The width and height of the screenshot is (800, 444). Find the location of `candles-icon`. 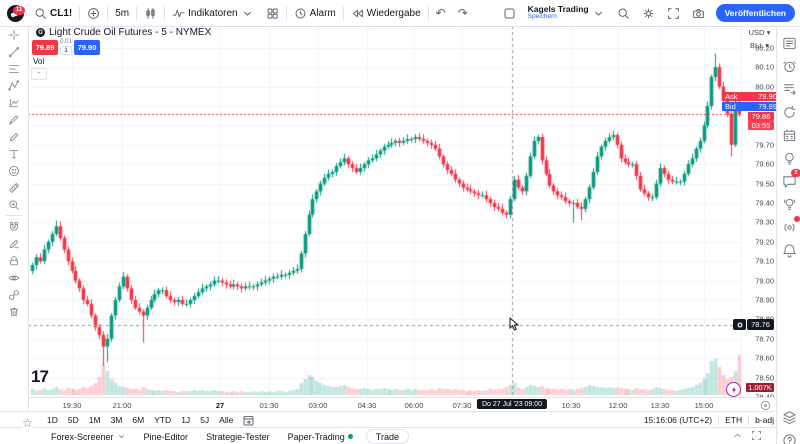

candles-icon is located at coordinates (150, 13).